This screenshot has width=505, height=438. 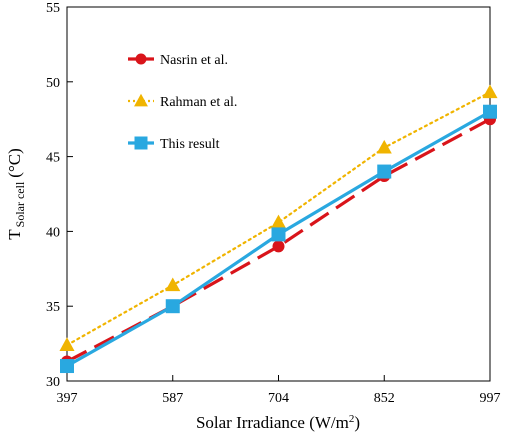 I want to click on y-tick-label: 40, so click(x=53, y=232).